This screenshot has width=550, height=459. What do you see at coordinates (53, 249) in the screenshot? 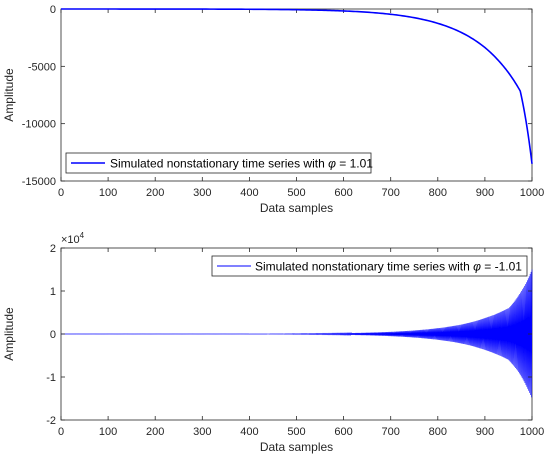
I see `bottom-y-tick-label: 2` at bounding box center [53, 249].